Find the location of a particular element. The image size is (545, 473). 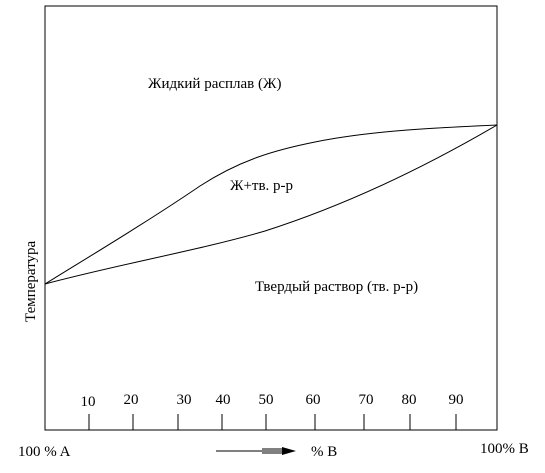

tick-label-30: 30 is located at coordinates (184, 400).